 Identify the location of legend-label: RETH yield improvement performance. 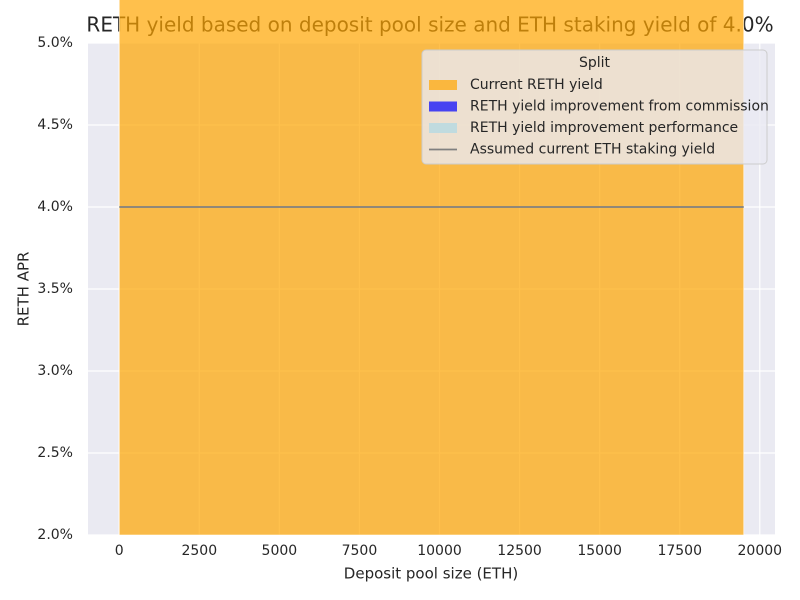
(604, 128).